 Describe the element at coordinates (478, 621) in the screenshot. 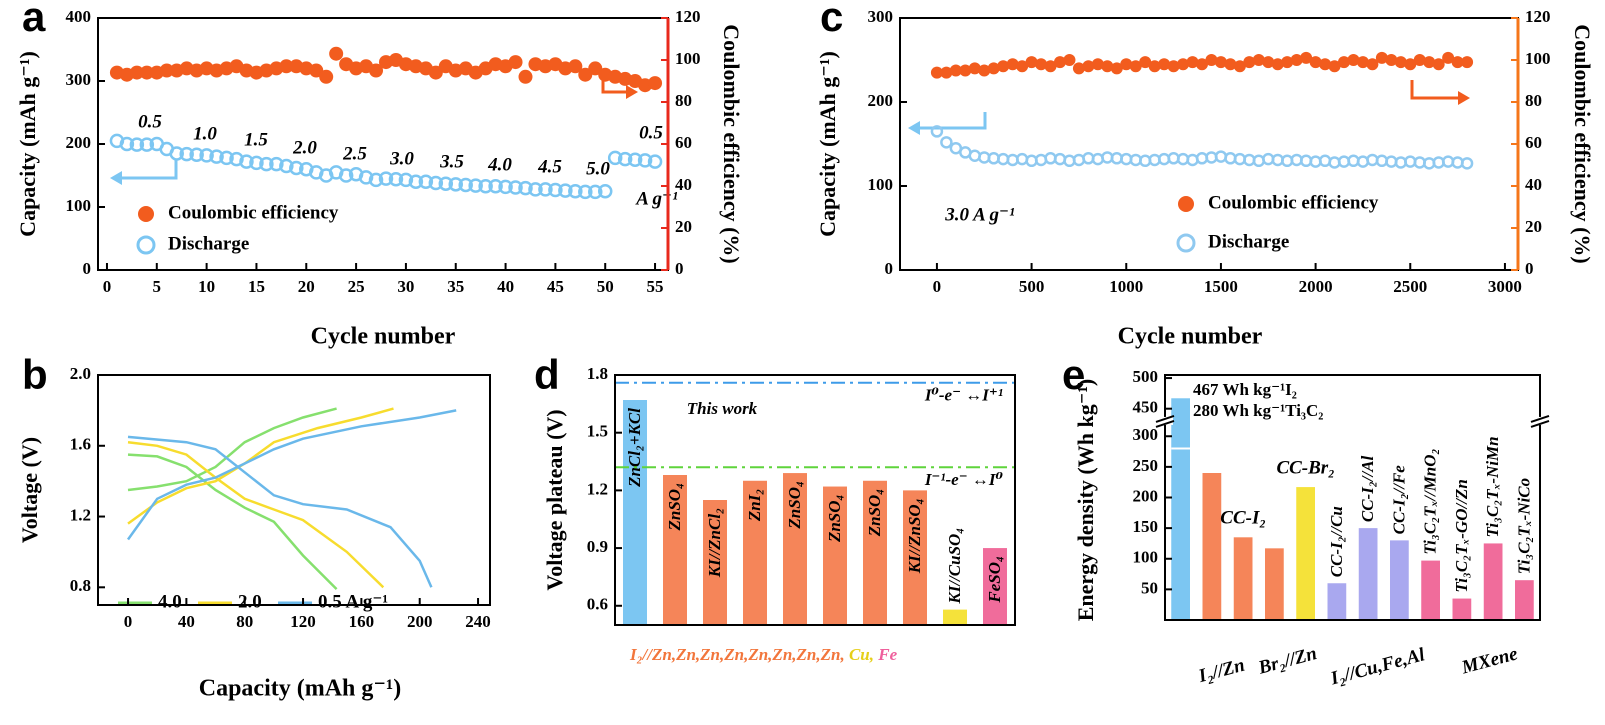

I see `x-tick-label: 240` at that location.